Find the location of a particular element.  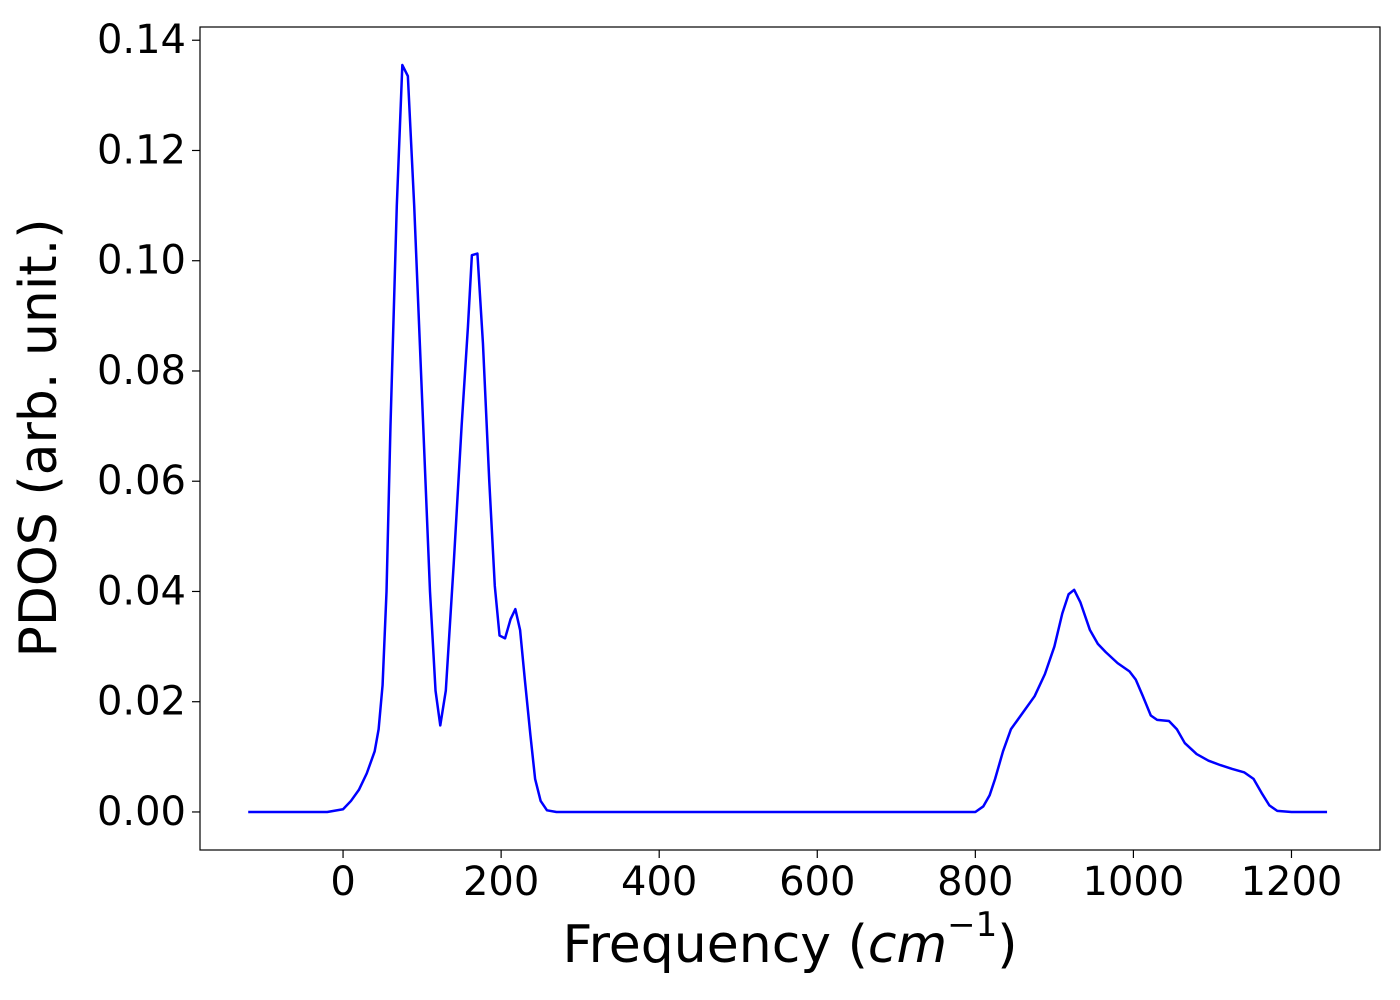

x-axis-label: Frequency (cm−1) is located at coordinates (789, 940).